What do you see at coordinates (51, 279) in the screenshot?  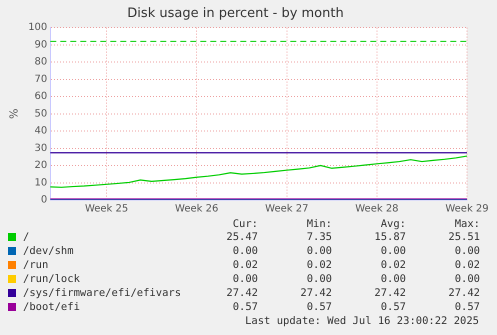 I see `legend-label: /run/lock` at bounding box center [51, 279].